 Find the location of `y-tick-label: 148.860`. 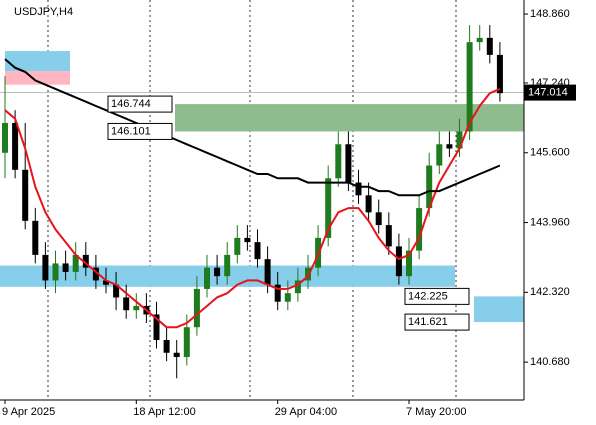

y-tick-label: 148.860 is located at coordinates (550, 14).